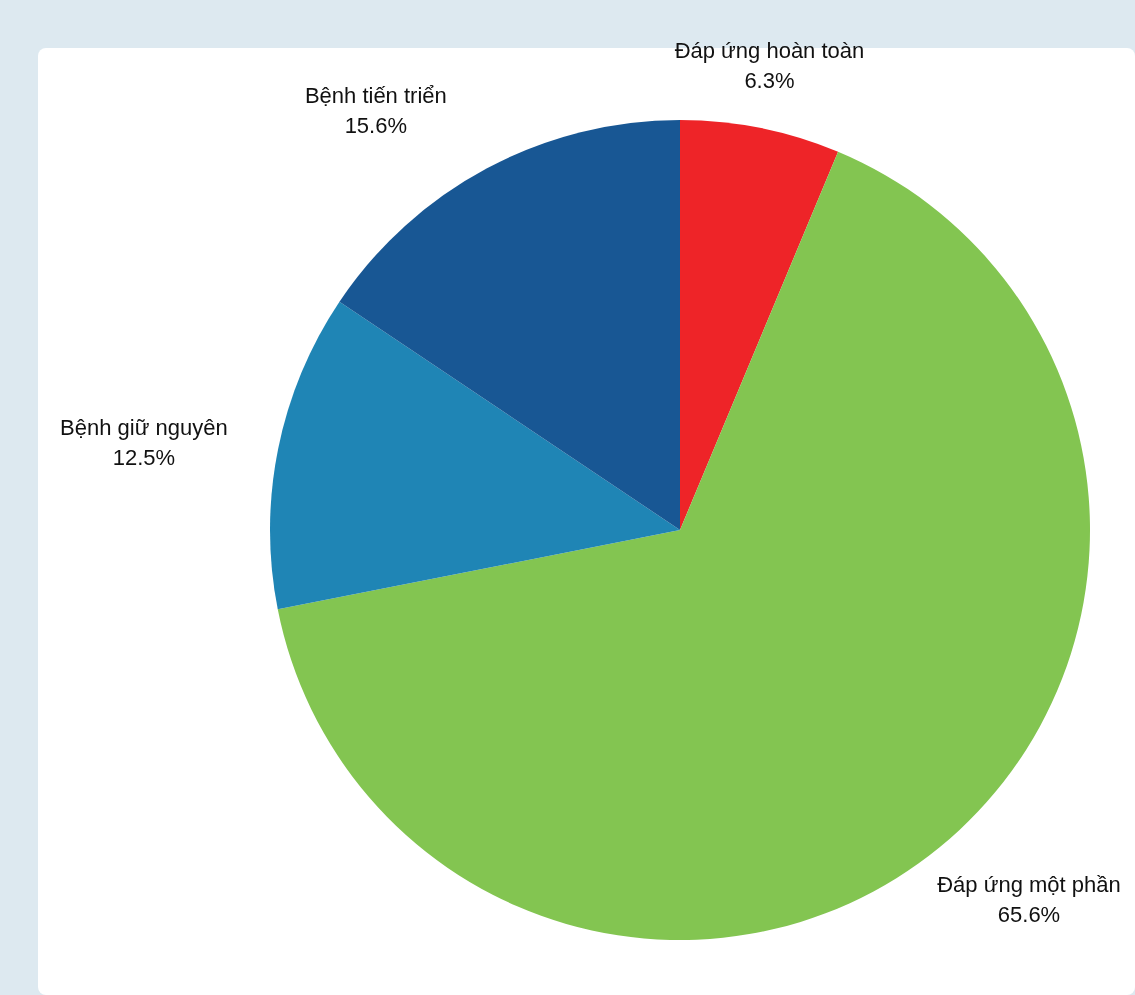  What do you see at coordinates (769, 50) in the screenshot?
I see `slice-label: Đáp ứng hoàn toàn` at bounding box center [769, 50].